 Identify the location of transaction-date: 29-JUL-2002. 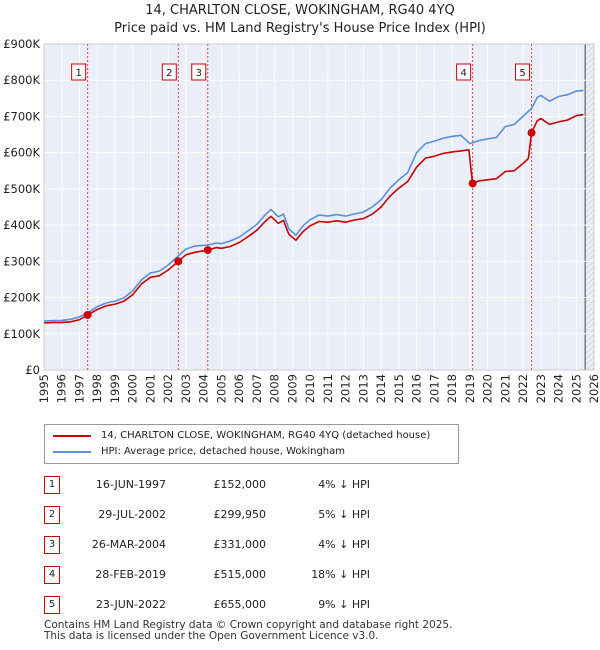
(132, 514).